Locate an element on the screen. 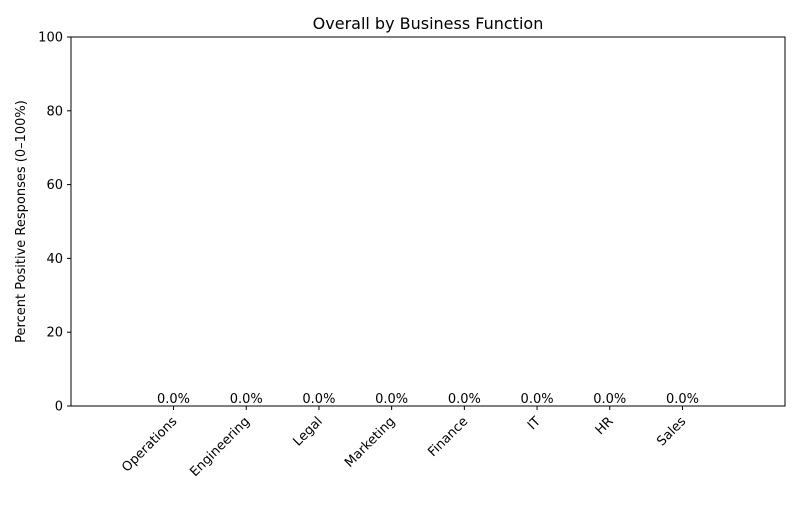 This screenshot has width=800, height=505. bar-labels: 0.0% 0.0% 0.0% 0.0% 0.0% 0.0% 0.0% 0.0% is located at coordinates (428, 399).